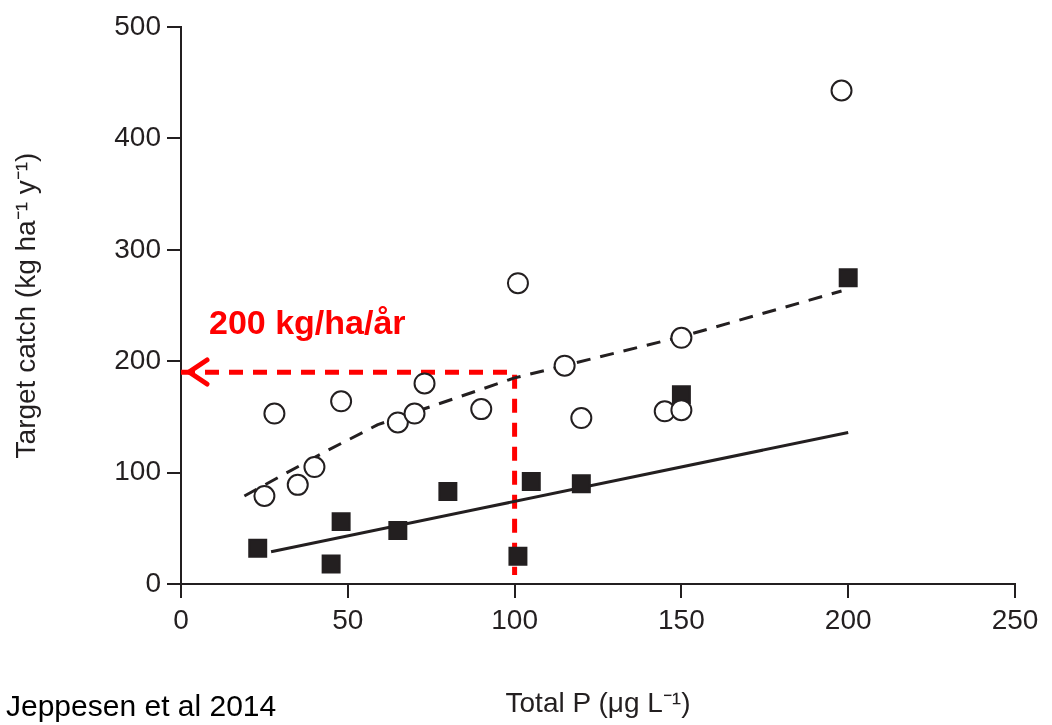 The width and height of the screenshot is (1052, 725). I want to click on y-tick-label: 300, so click(137, 248).